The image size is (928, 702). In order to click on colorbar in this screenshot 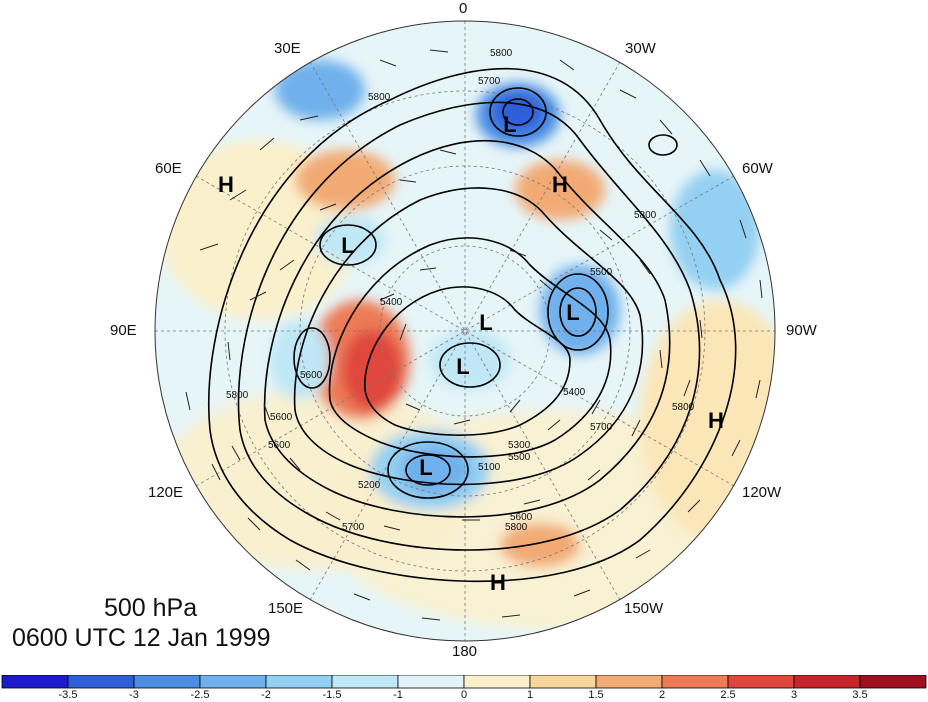, I will do `click(464, 682)`.